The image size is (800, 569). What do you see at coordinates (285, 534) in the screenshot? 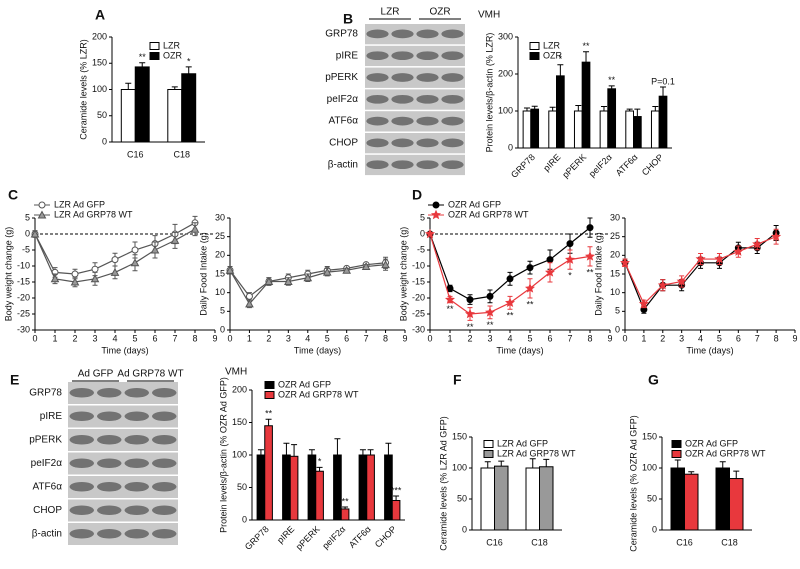
I see `x-tick-label: pIRE` at bounding box center [285, 534].